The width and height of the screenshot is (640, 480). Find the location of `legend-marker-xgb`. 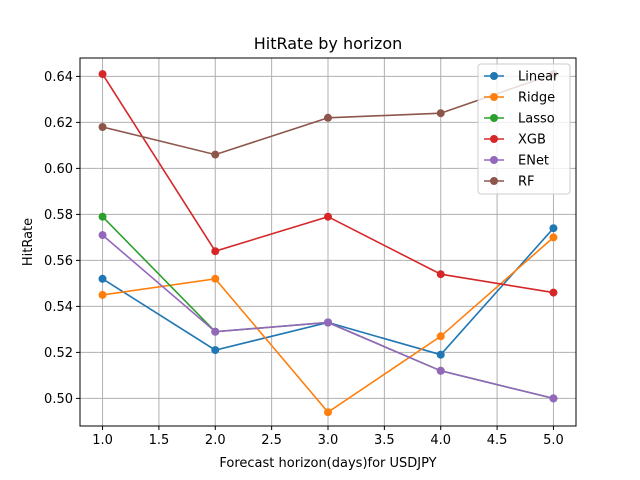

legend-marker-xgb is located at coordinates (494, 139).